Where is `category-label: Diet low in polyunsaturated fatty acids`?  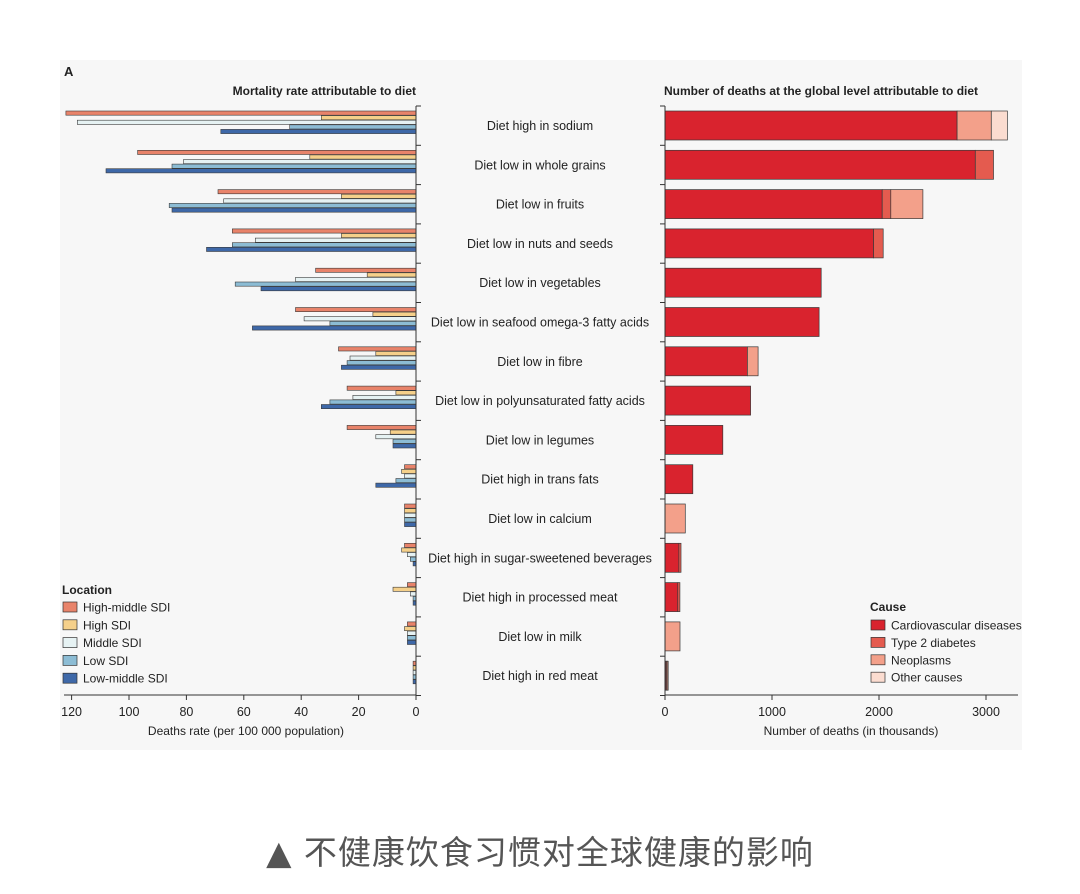
category-label: Diet low in polyunsaturated fatty acids is located at coordinates (540, 401).